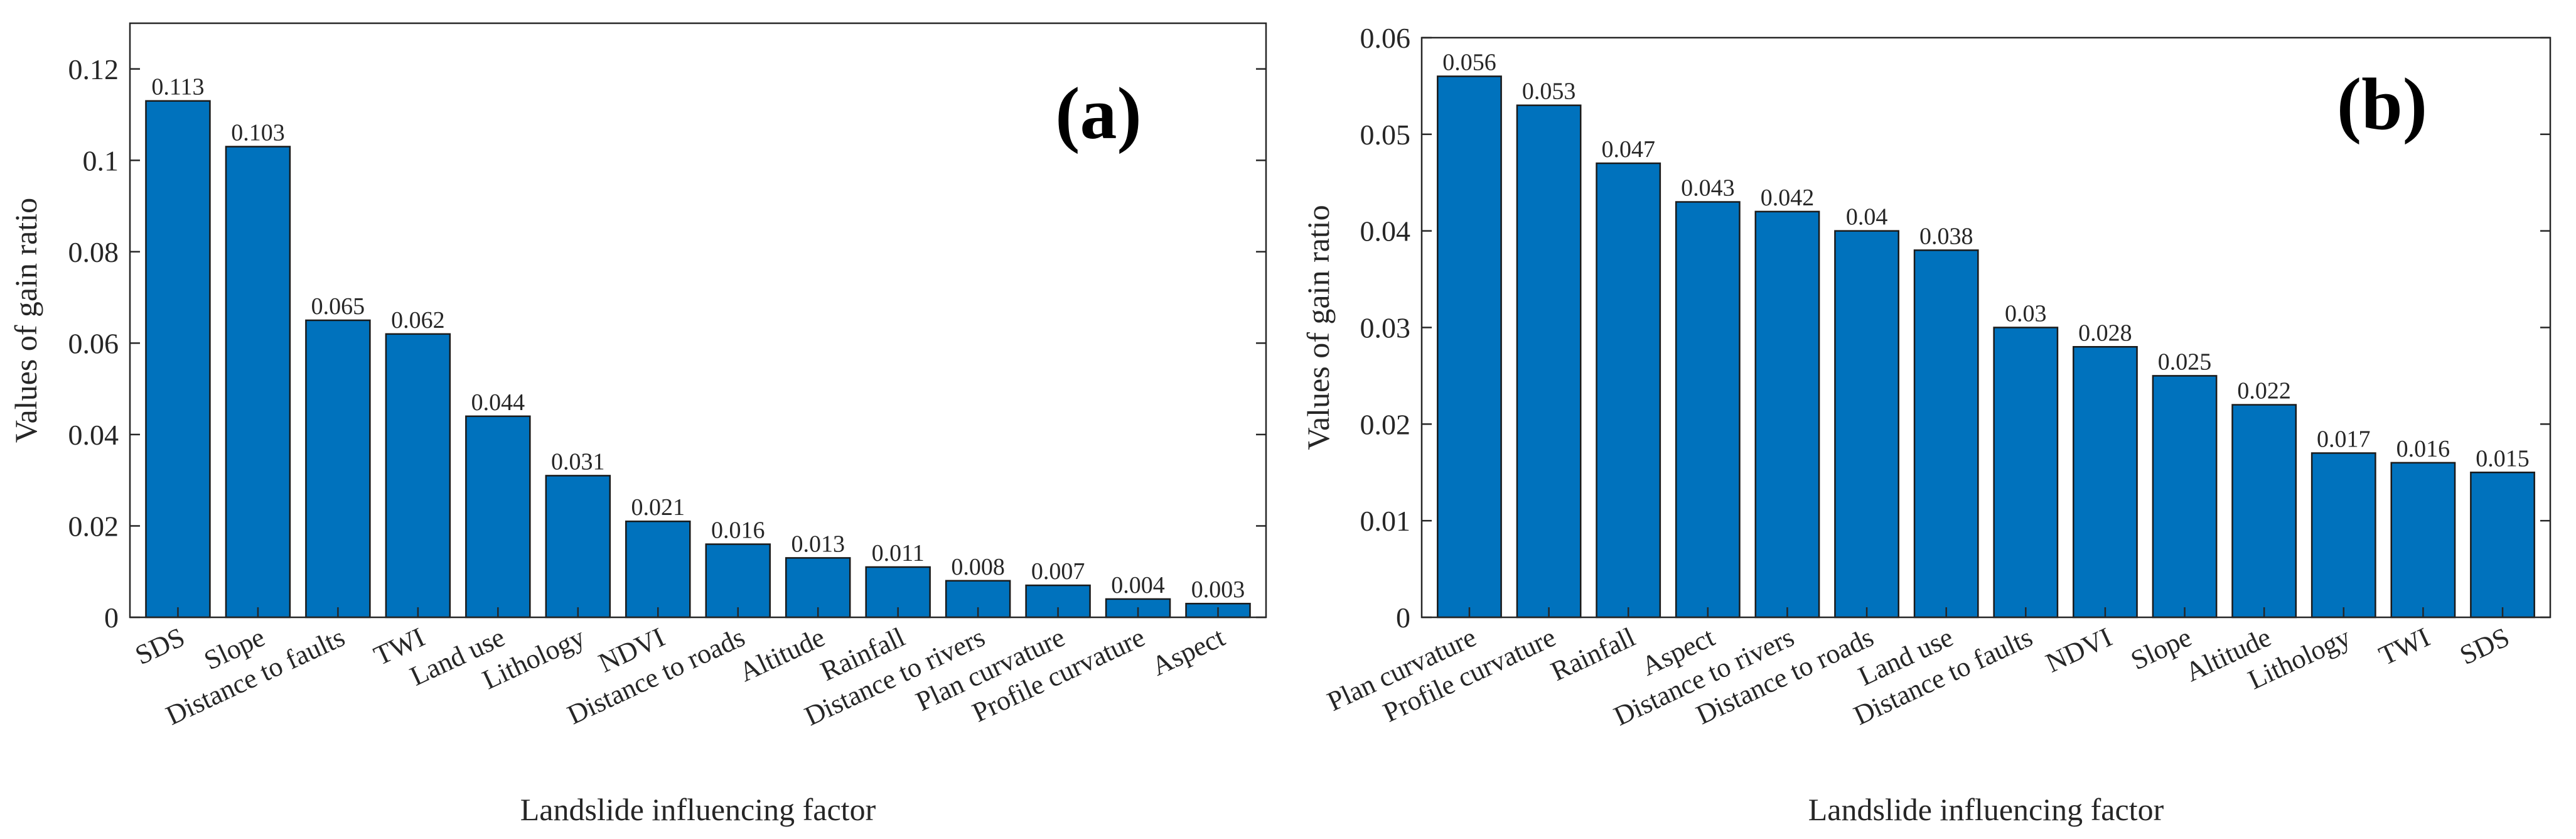 This screenshot has height=839, width=2576. Describe the element at coordinates (1188, 652) in the screenshot. I see `x-tick-label-a-13: Aspect` at that location.